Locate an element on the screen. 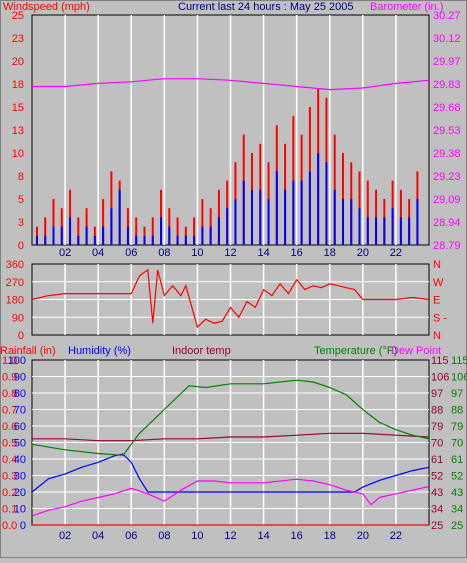 The width and height of the screenshot is (467, 563). windspeed-tick-label: 15 is located at coordinates (18, 108).